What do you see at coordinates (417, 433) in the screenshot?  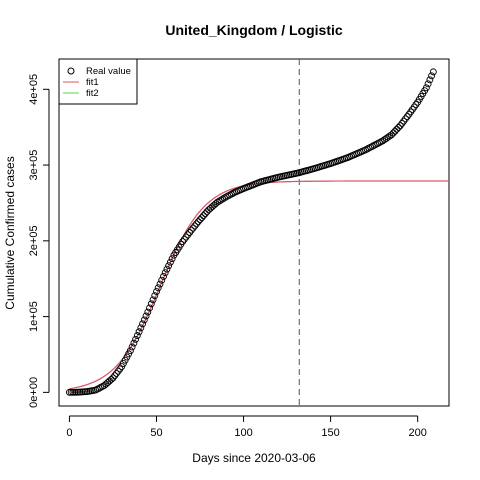 I see `x-tick-label: 200` at bounding box center [417, 433].